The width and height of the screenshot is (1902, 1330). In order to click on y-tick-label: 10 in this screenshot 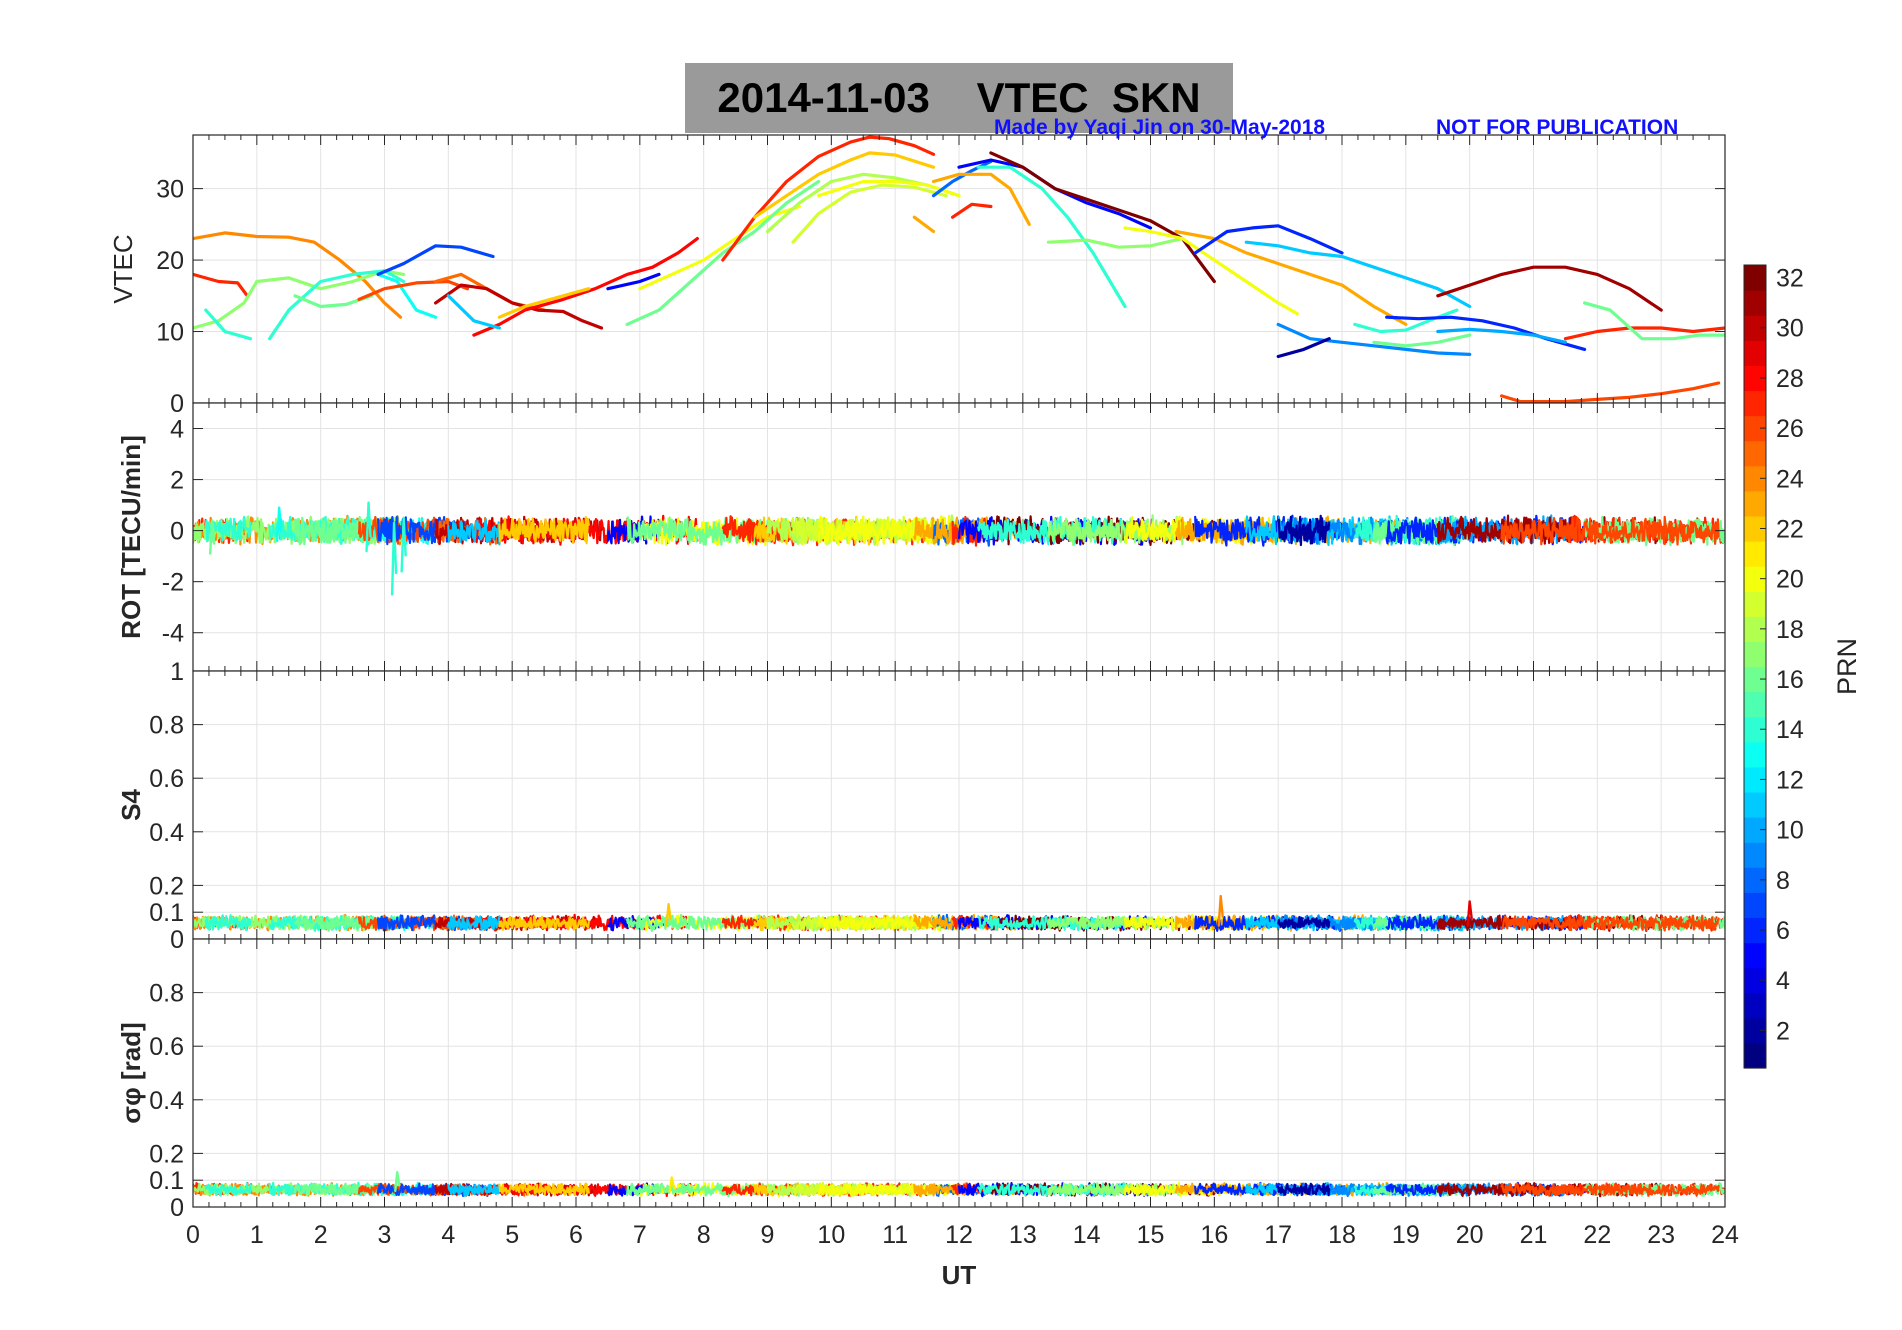, I will do `click(170, 333)`.